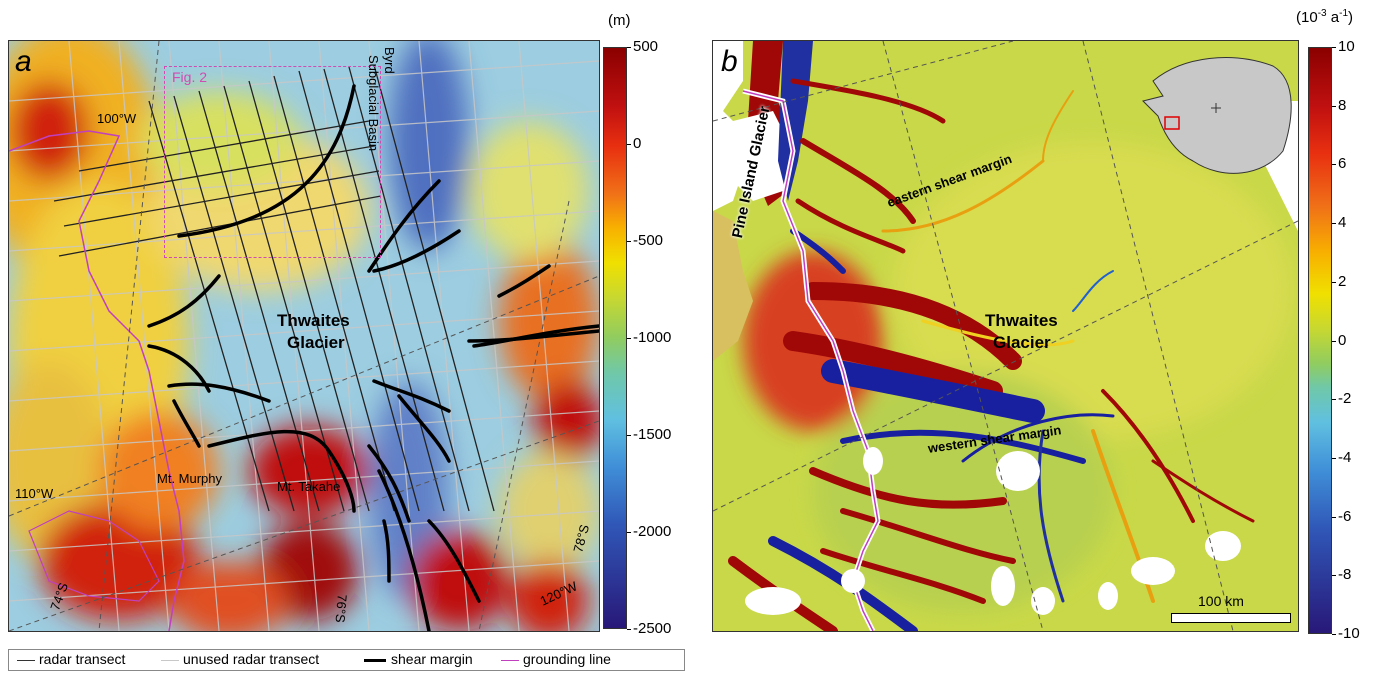 This screenshot has width=1377, height=673. What do you see at coordinates (23, 61) in the screenshot?
I see `panel-a-label: a` at bounding box center [23, 61].